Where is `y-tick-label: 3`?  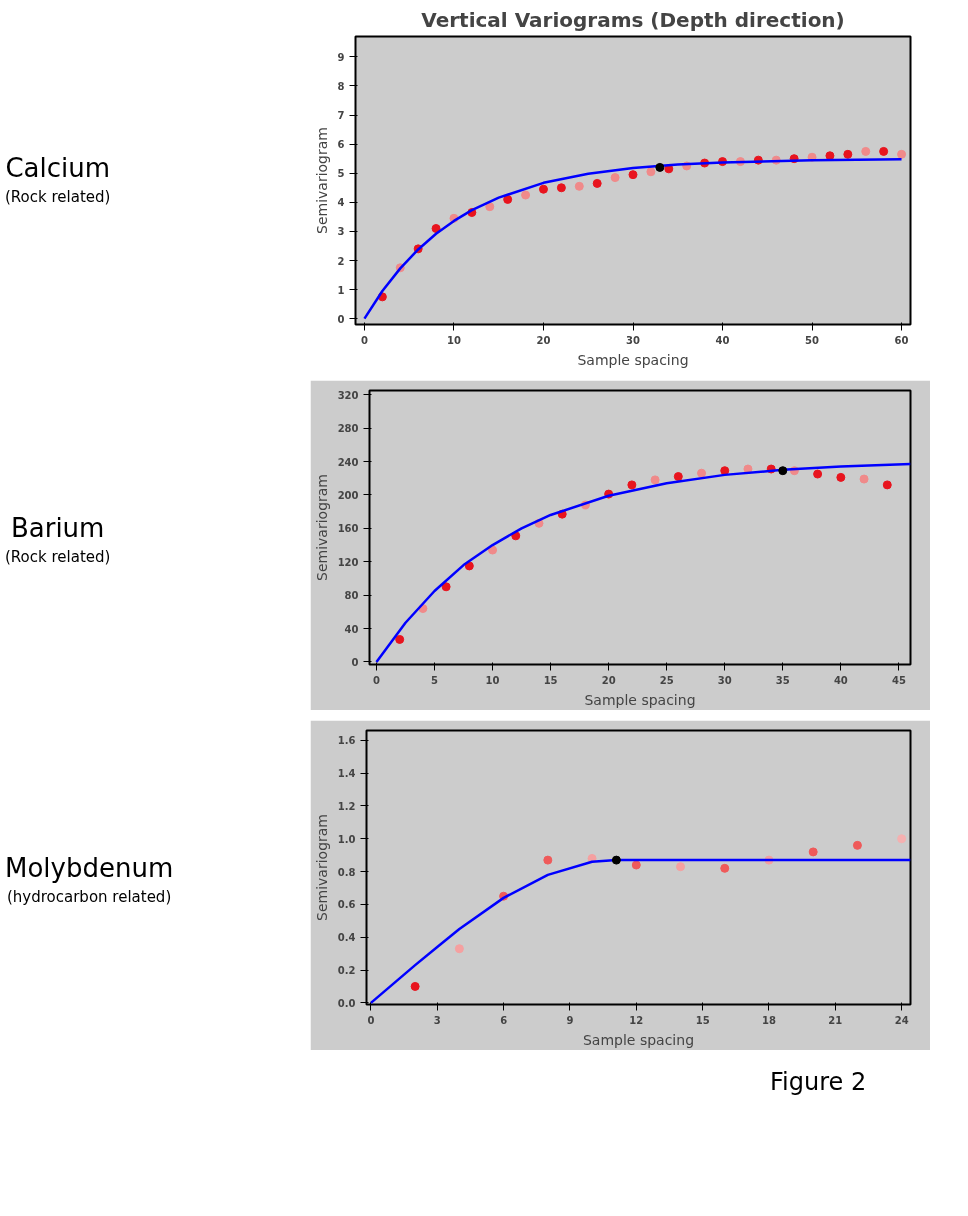
y-tick-label: 3 is located at coordinates (341, 232).